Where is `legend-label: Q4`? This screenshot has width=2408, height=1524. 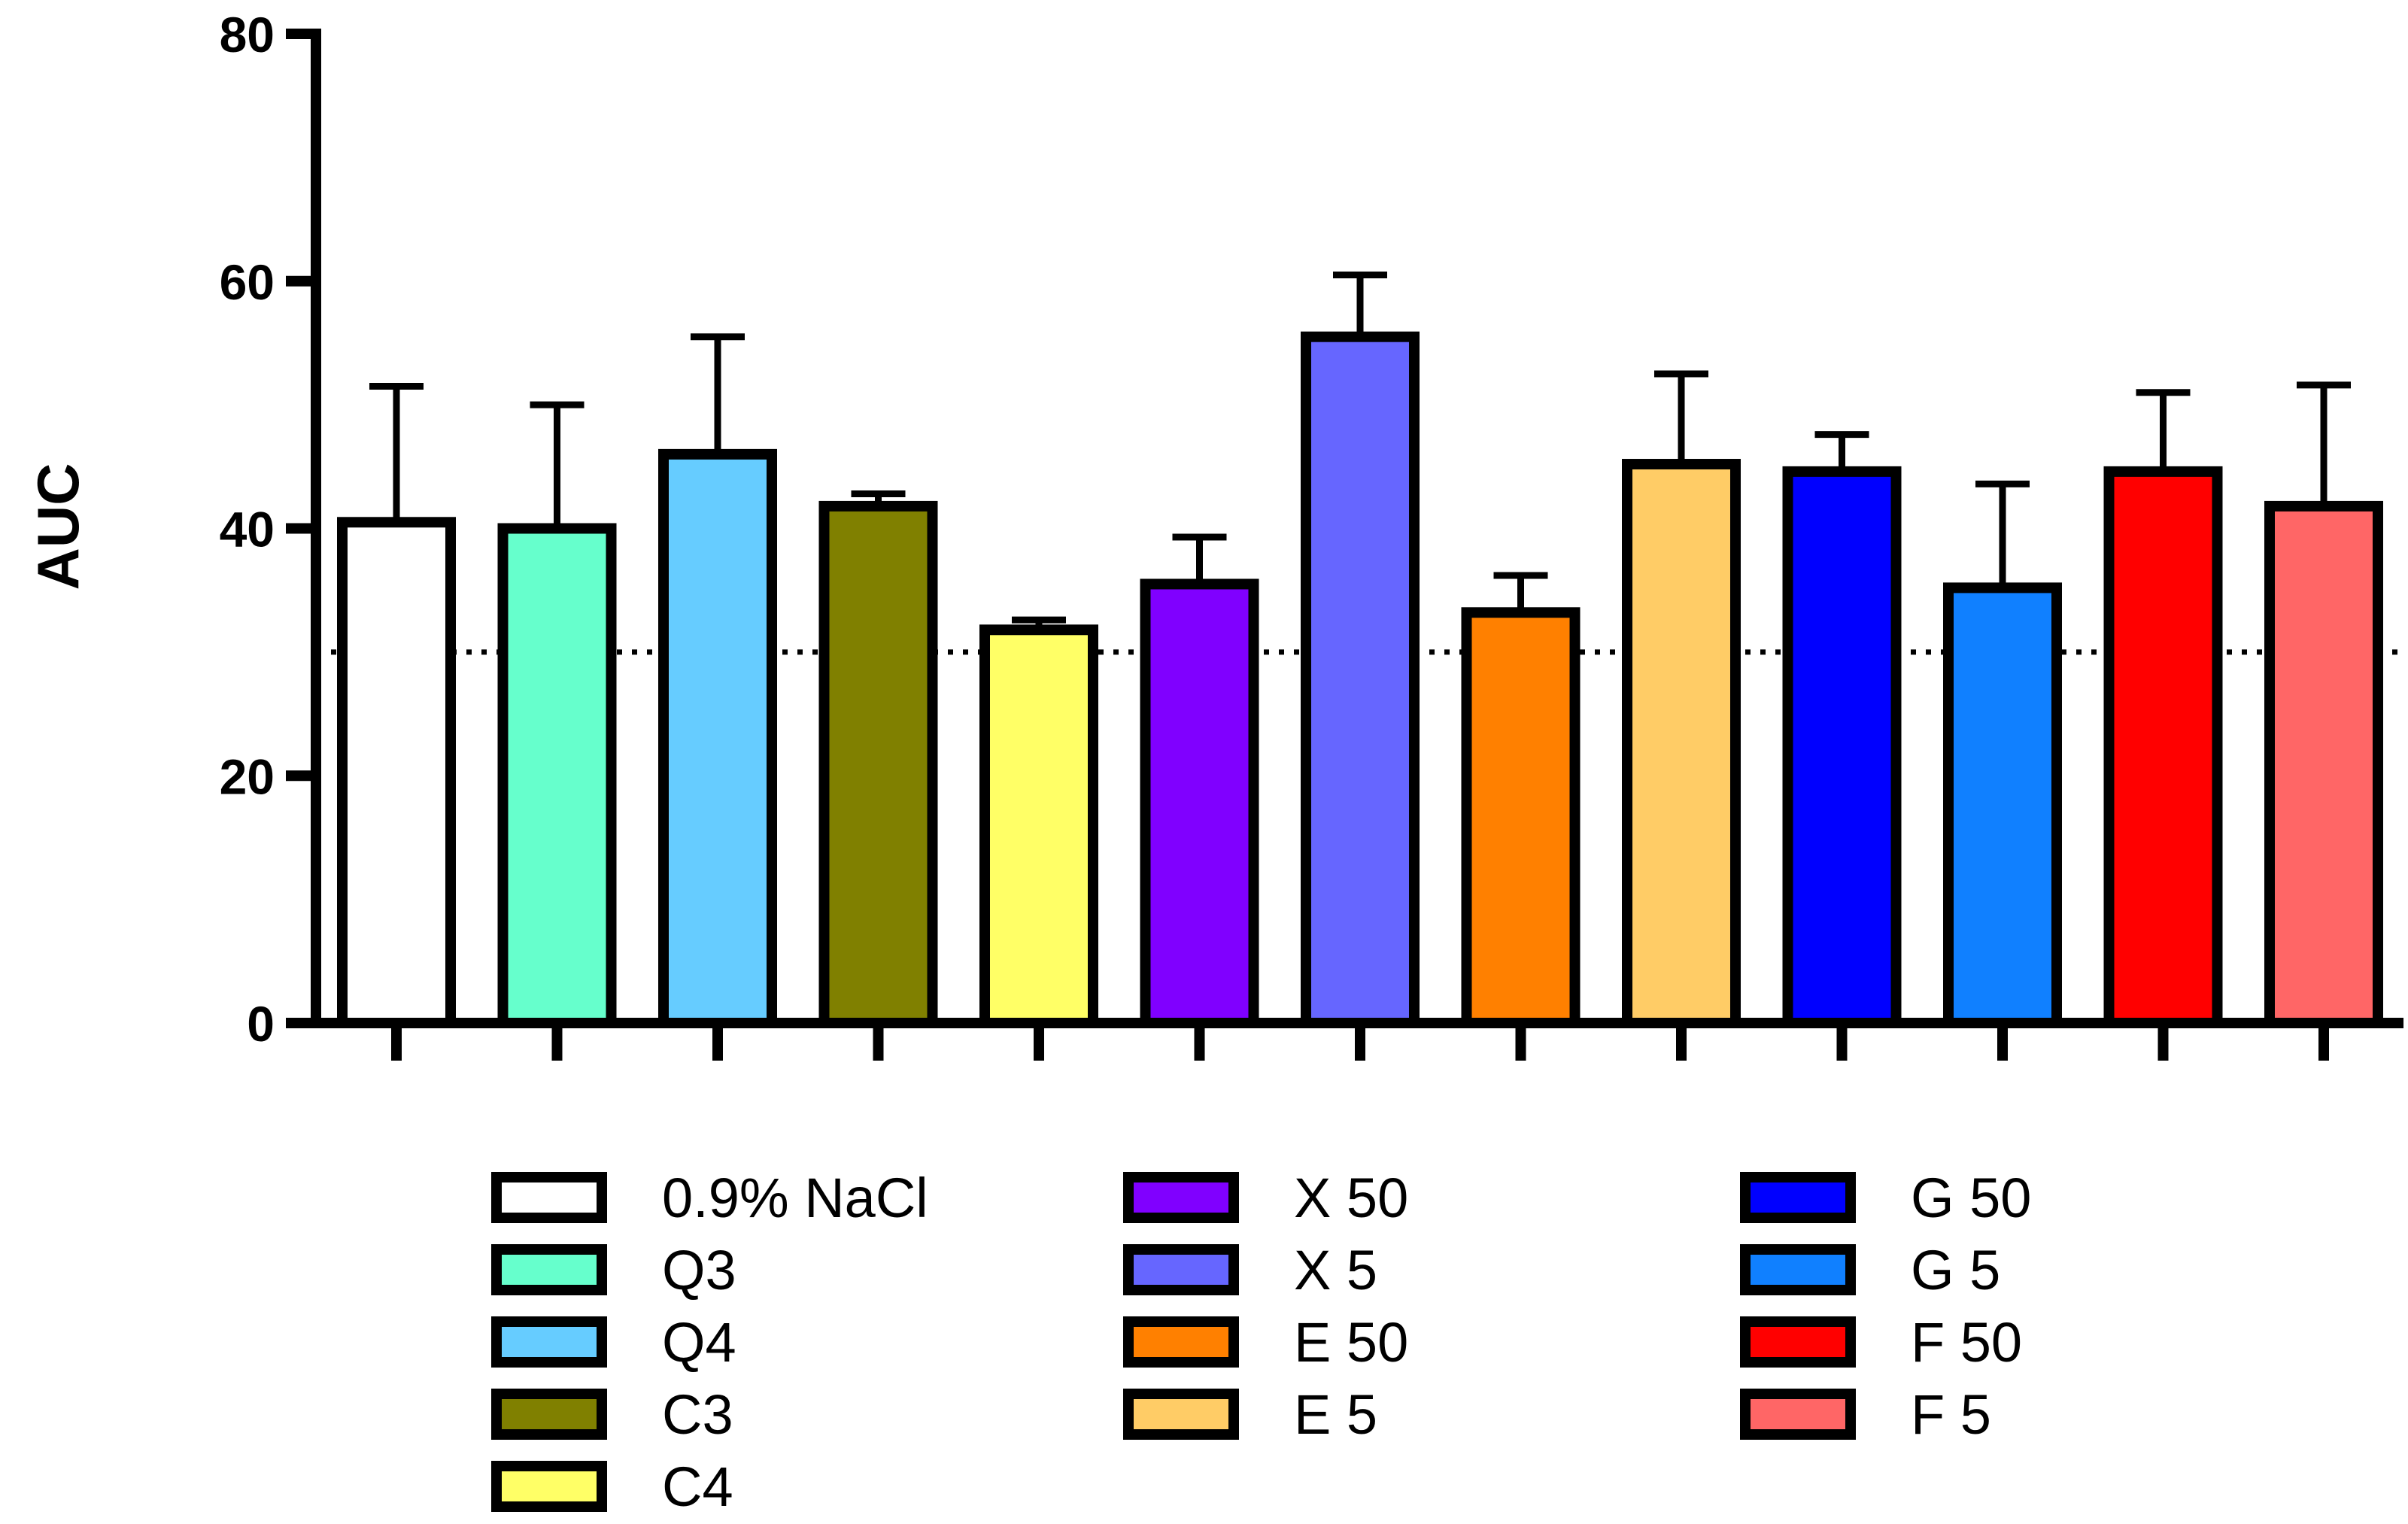
legend-label: Q4 is located at coordinates (699, 1342).